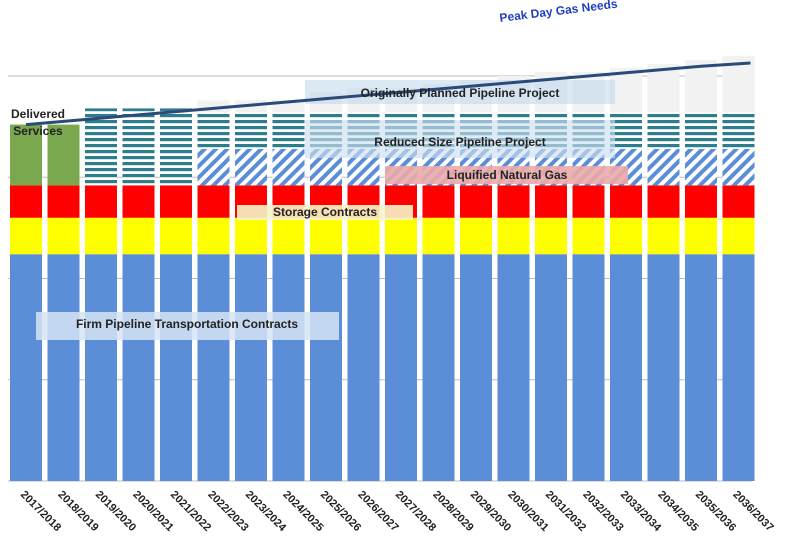 Image resolution: width=786 pixels, height=558 pixels. Describe the element at coordinates (38, 114) in the screenshot. I see `delivered-label-line1: Delivered` at that location.